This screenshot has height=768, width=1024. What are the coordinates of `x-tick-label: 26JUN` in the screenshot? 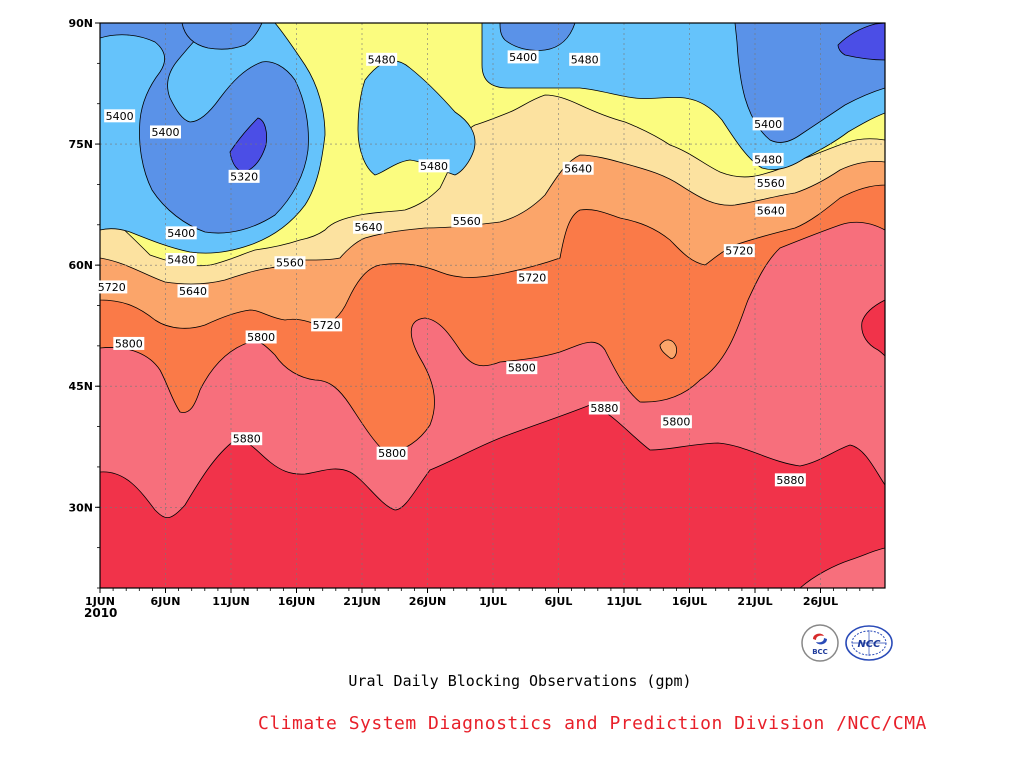 It's located at (428, 601).